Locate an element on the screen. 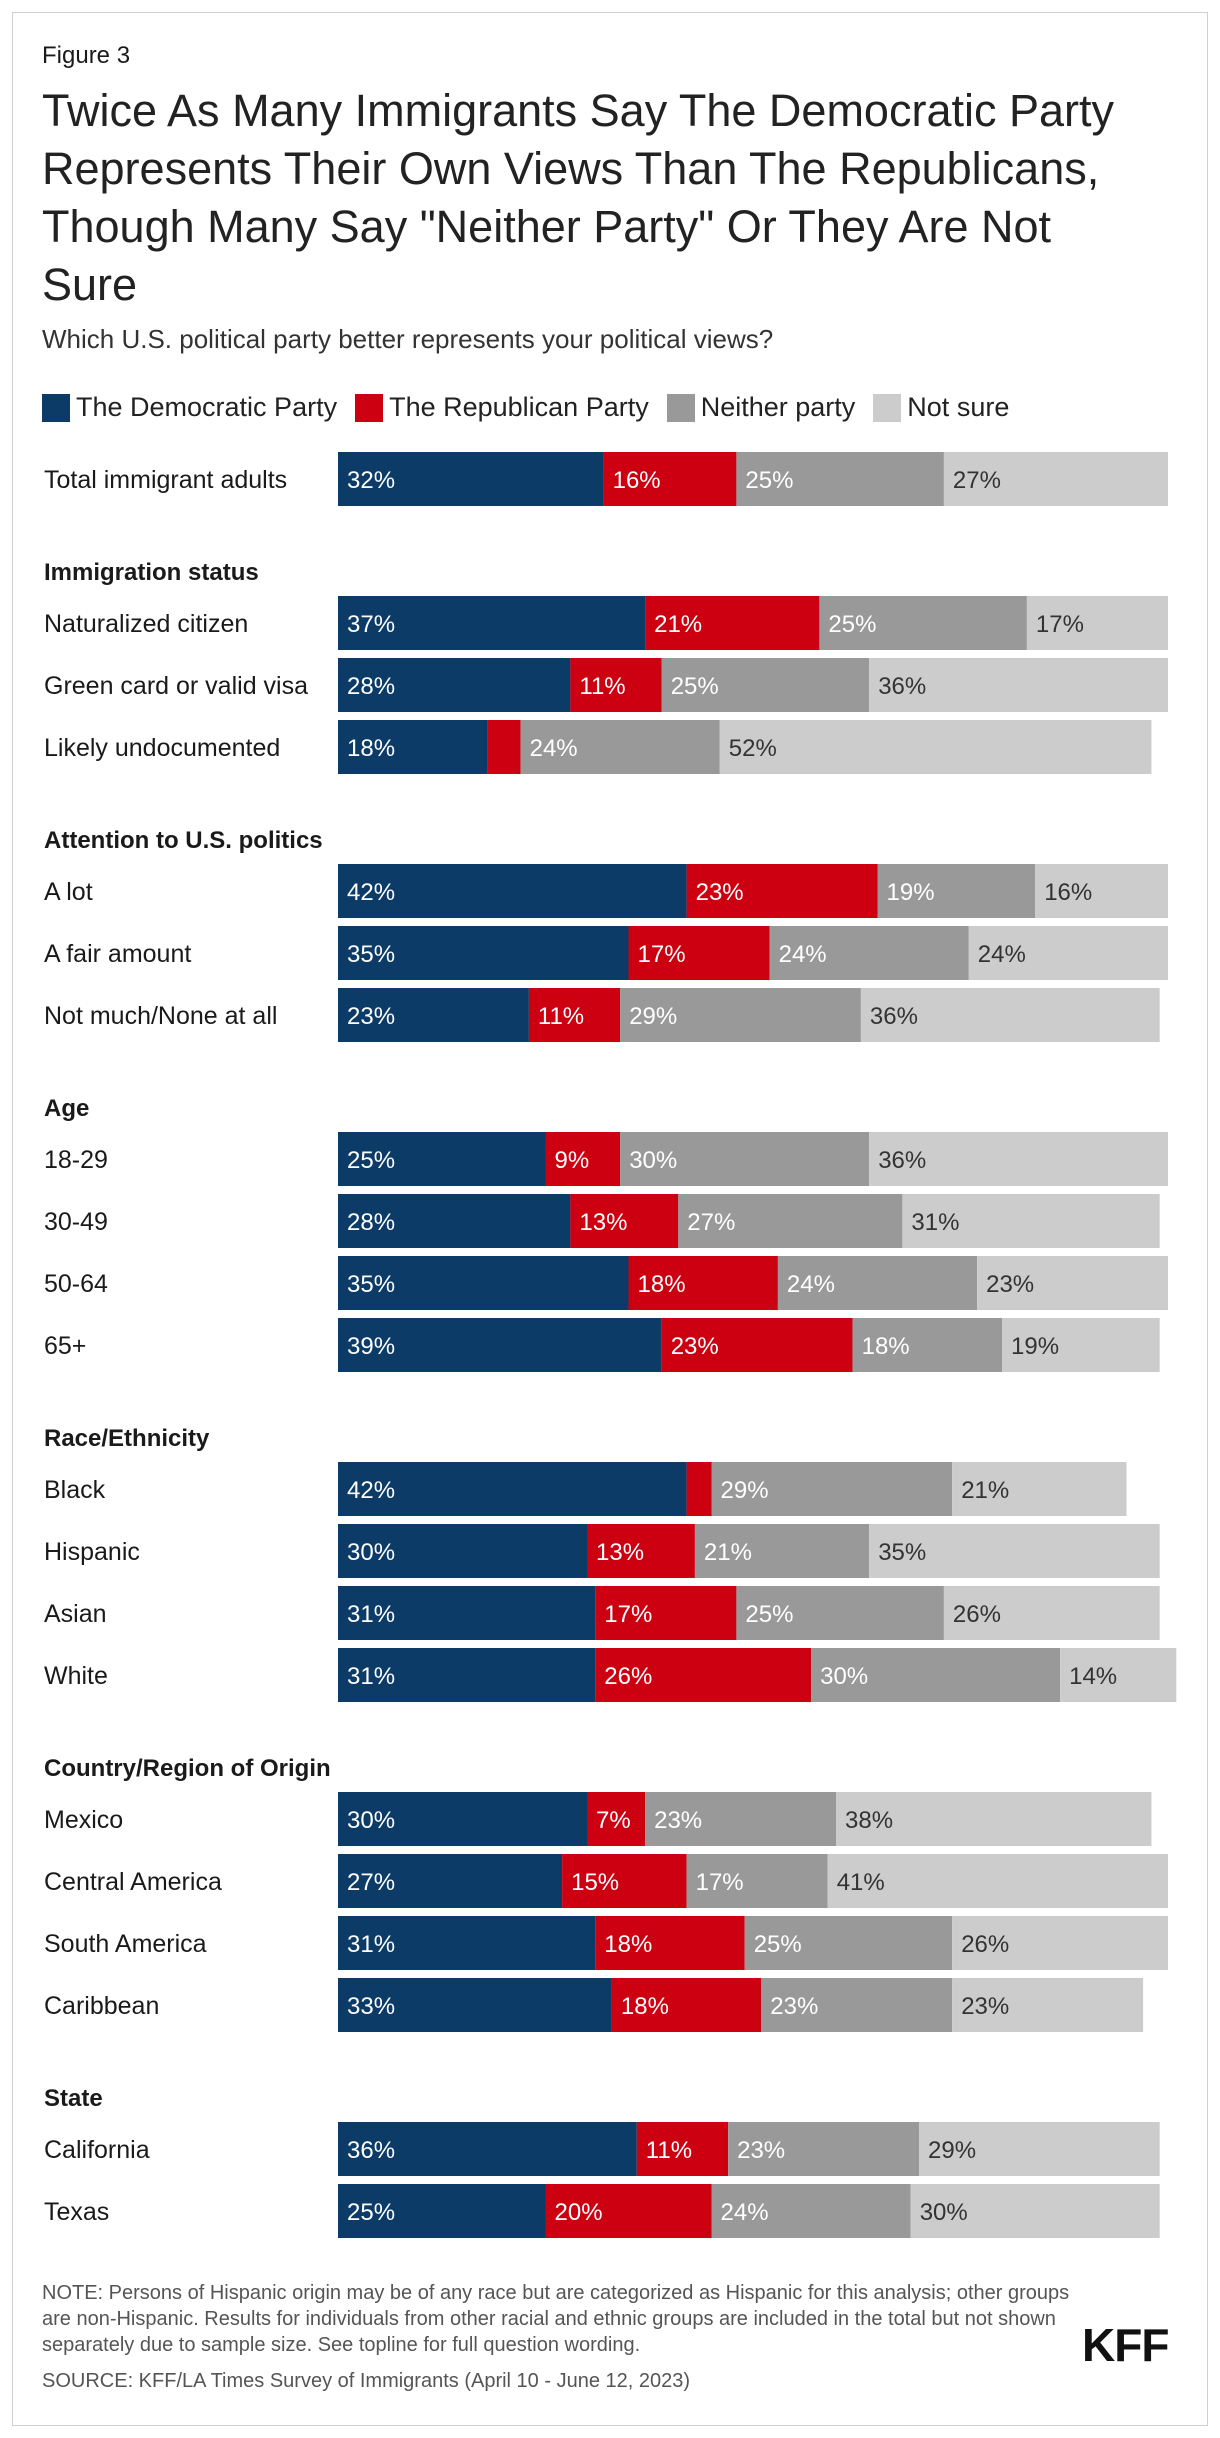 The width and height of the screenshot is (1220, 2438). data-label-black-democratic: 42% is located at coordinates (371, 1490).